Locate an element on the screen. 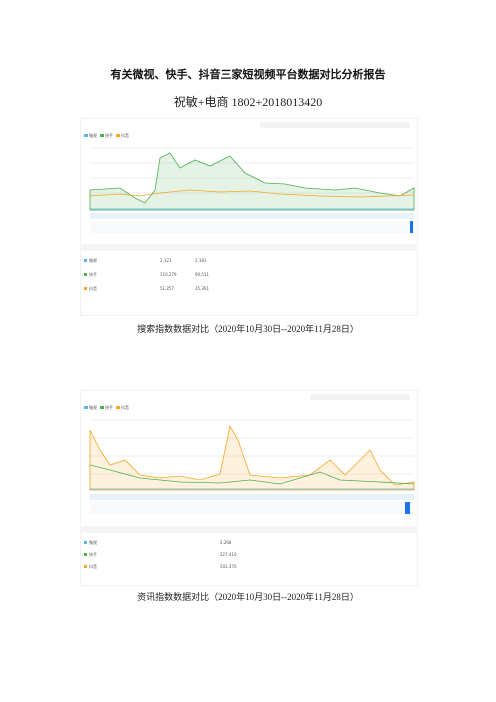 This screenshot has width=496, height=702. area-douyin is located at coordinates (252, 457).